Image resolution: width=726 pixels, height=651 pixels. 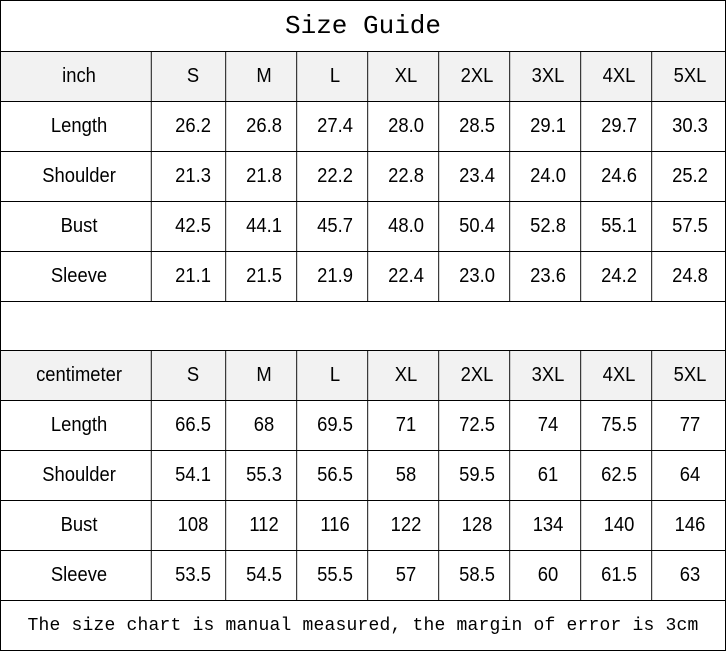 I want to click on measurement-cell: 61, so click(x=549, y=475).